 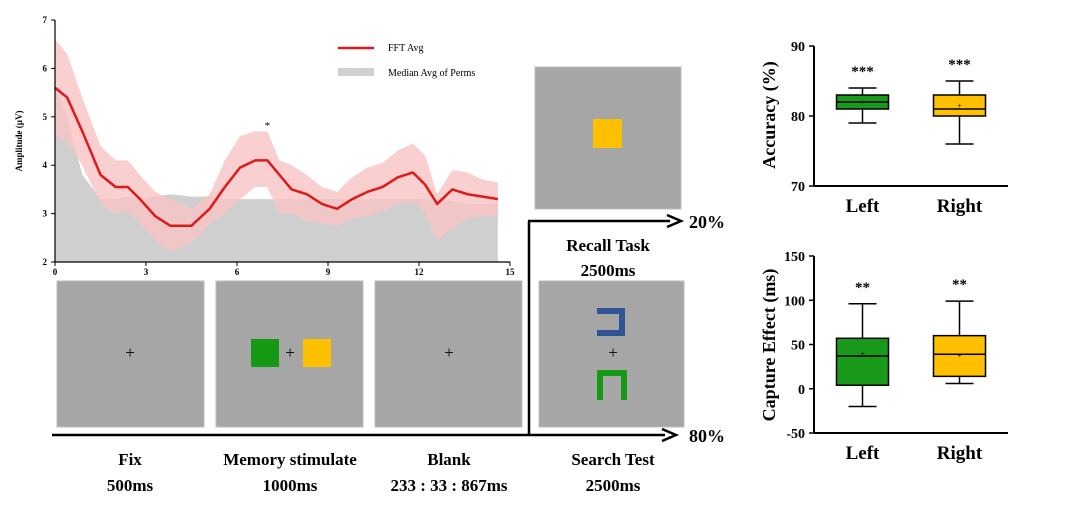 What do you see at coordinates (670, 435) in the screenshot?
I see `timeline-arrowhead` at bounding box center [670, 435].